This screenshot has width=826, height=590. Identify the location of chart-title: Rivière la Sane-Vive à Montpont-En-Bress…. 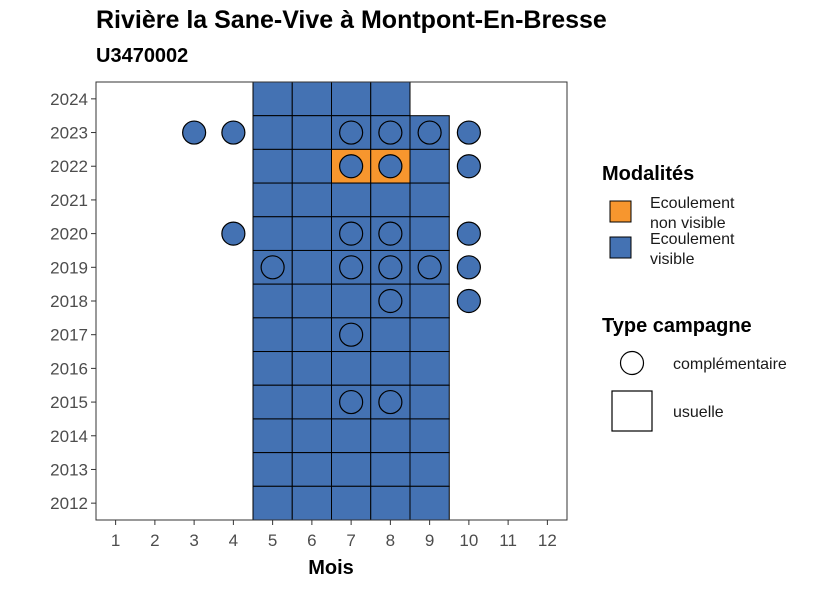
(351, 20).